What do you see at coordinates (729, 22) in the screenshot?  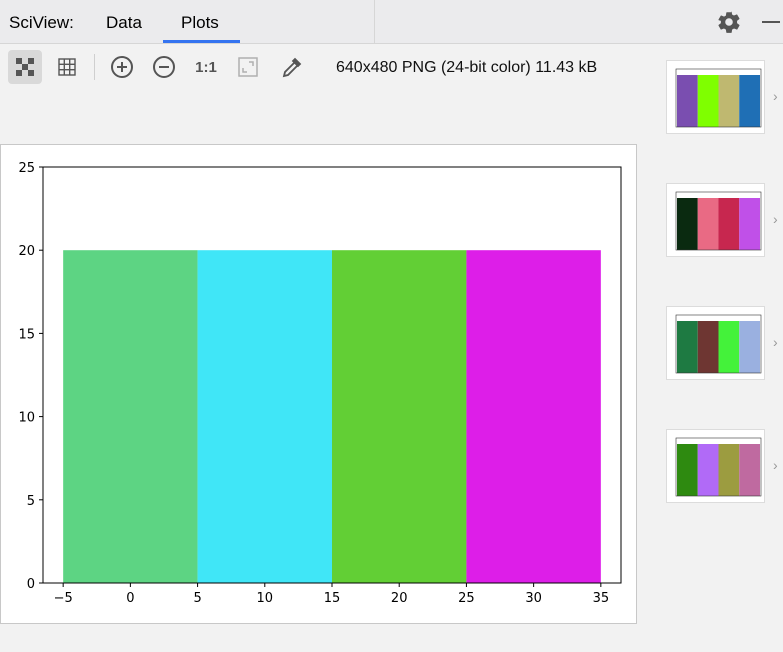 I see `gear-icon` at bounding box center [729, 22].